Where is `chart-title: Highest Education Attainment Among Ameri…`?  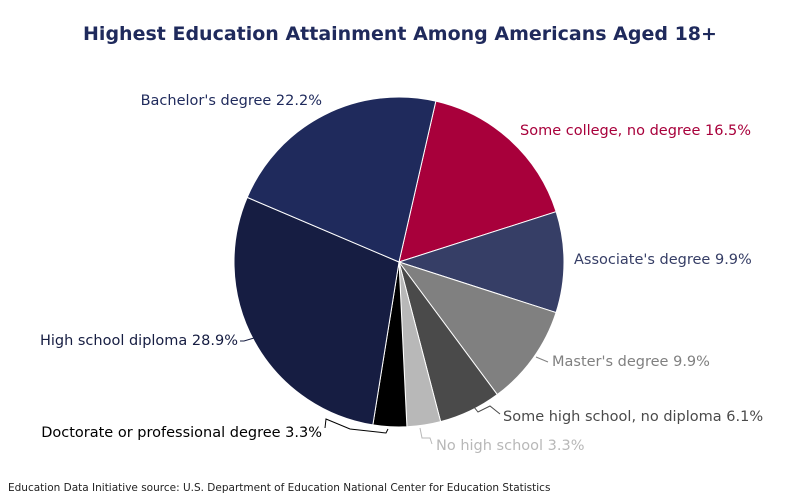
chart-title: Highest Education Attainment Among Ameri… is located at coordinates (400, 34).